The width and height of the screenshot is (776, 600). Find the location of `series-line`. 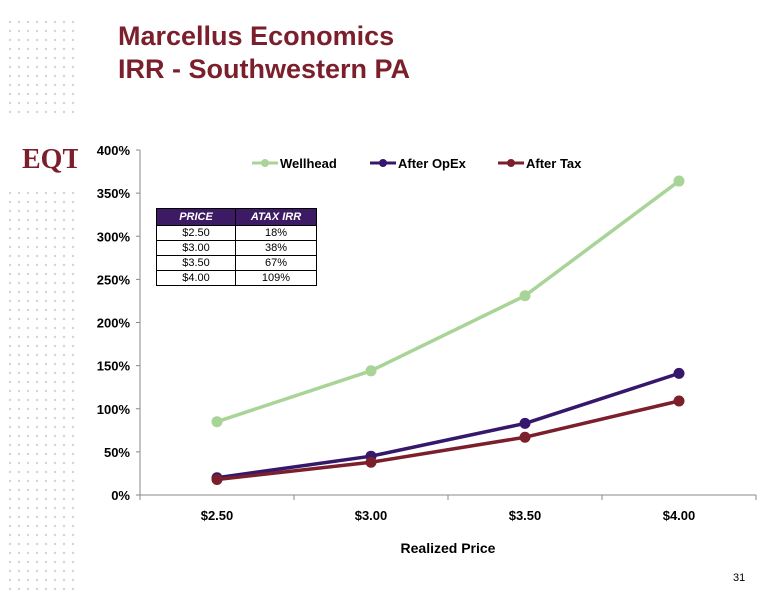

series-line is located at coordinates (448, 440).